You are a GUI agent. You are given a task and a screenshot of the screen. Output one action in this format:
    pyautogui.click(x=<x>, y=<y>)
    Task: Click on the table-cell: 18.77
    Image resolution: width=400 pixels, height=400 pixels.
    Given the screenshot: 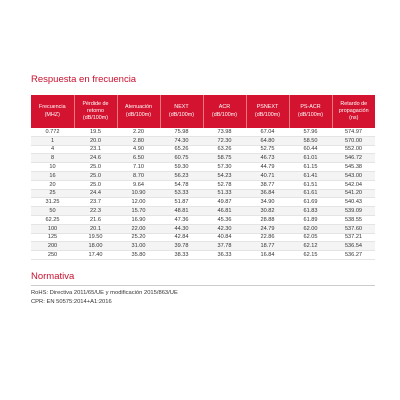 What is the action you would take?
    pyautogui.click(x=267, y=246)
    